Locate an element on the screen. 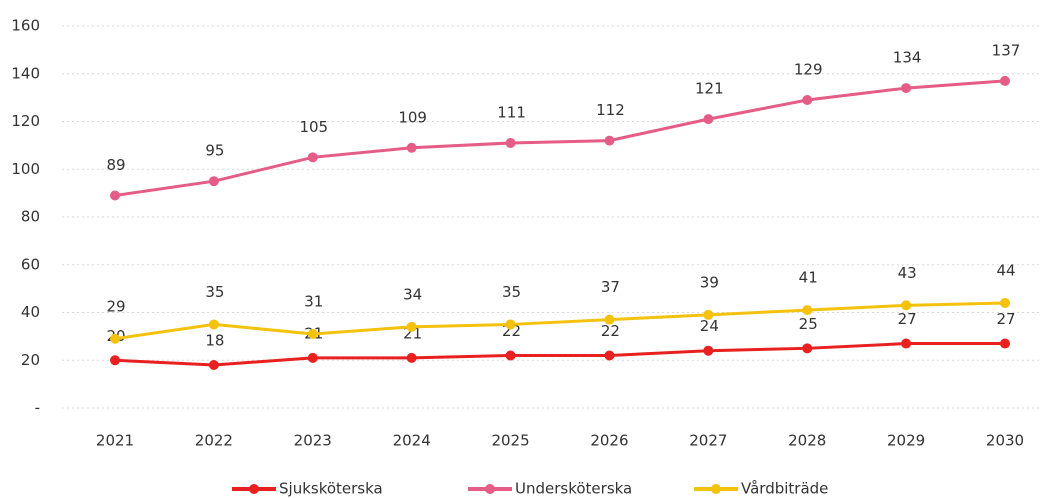 The height and width of the screenshot is (498, 1045). y-tick-label: 100 is located at coordinates (25, 169).